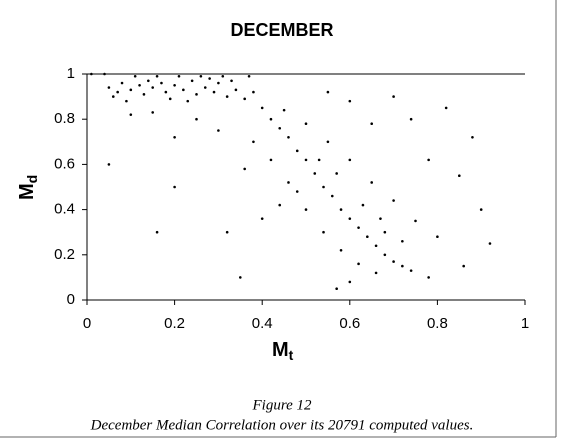  Describe the element at coordinates (32, 179) in the screenshot. I see `y-label-sub: d` at that location.